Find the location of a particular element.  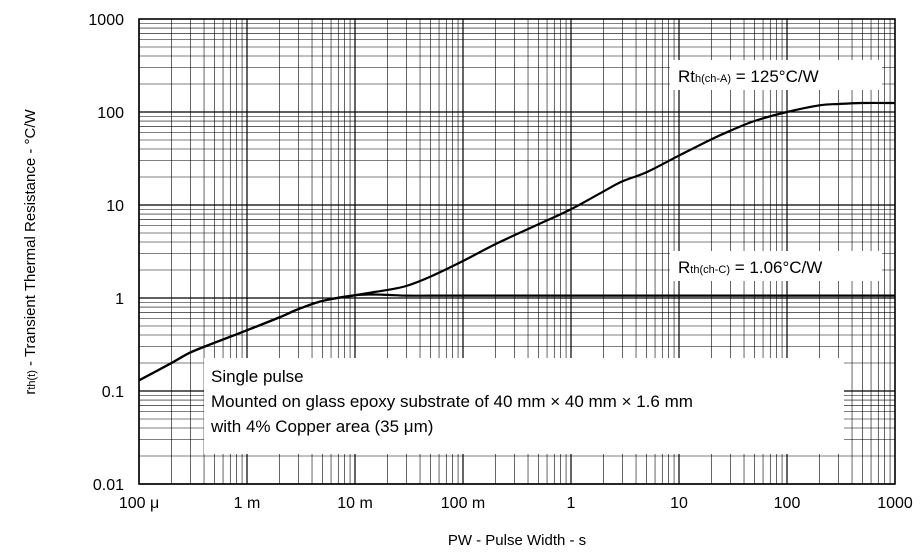

annotation-rch-a: Rth(ch-A) = 125°C/W is located at coordinates (748, 76).